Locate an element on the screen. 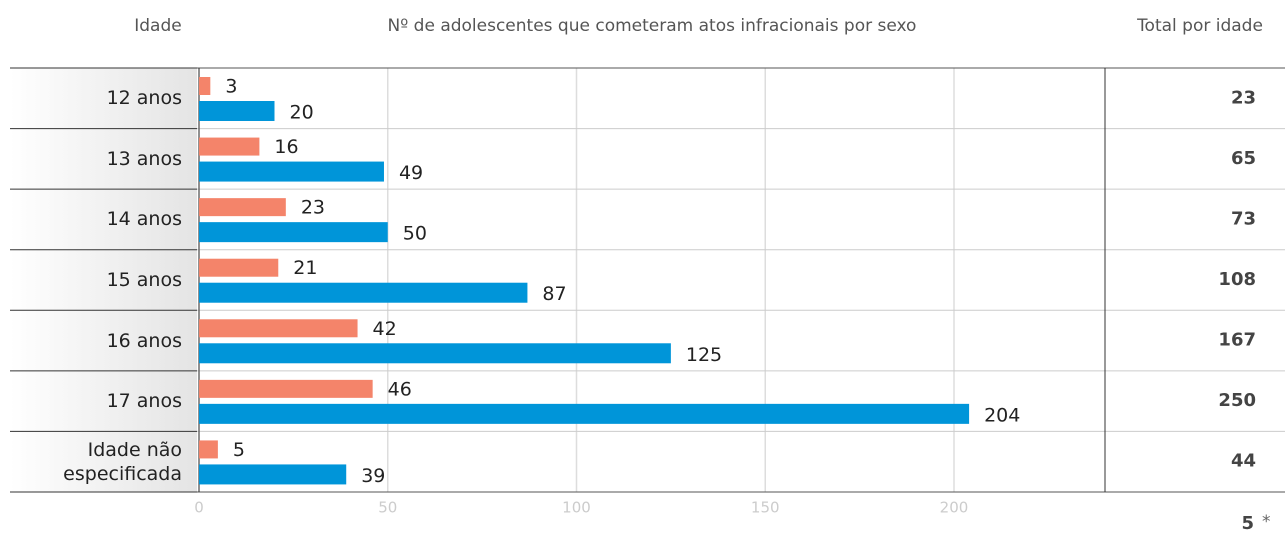  value-label: 42 is located at coordinates (385, 329).